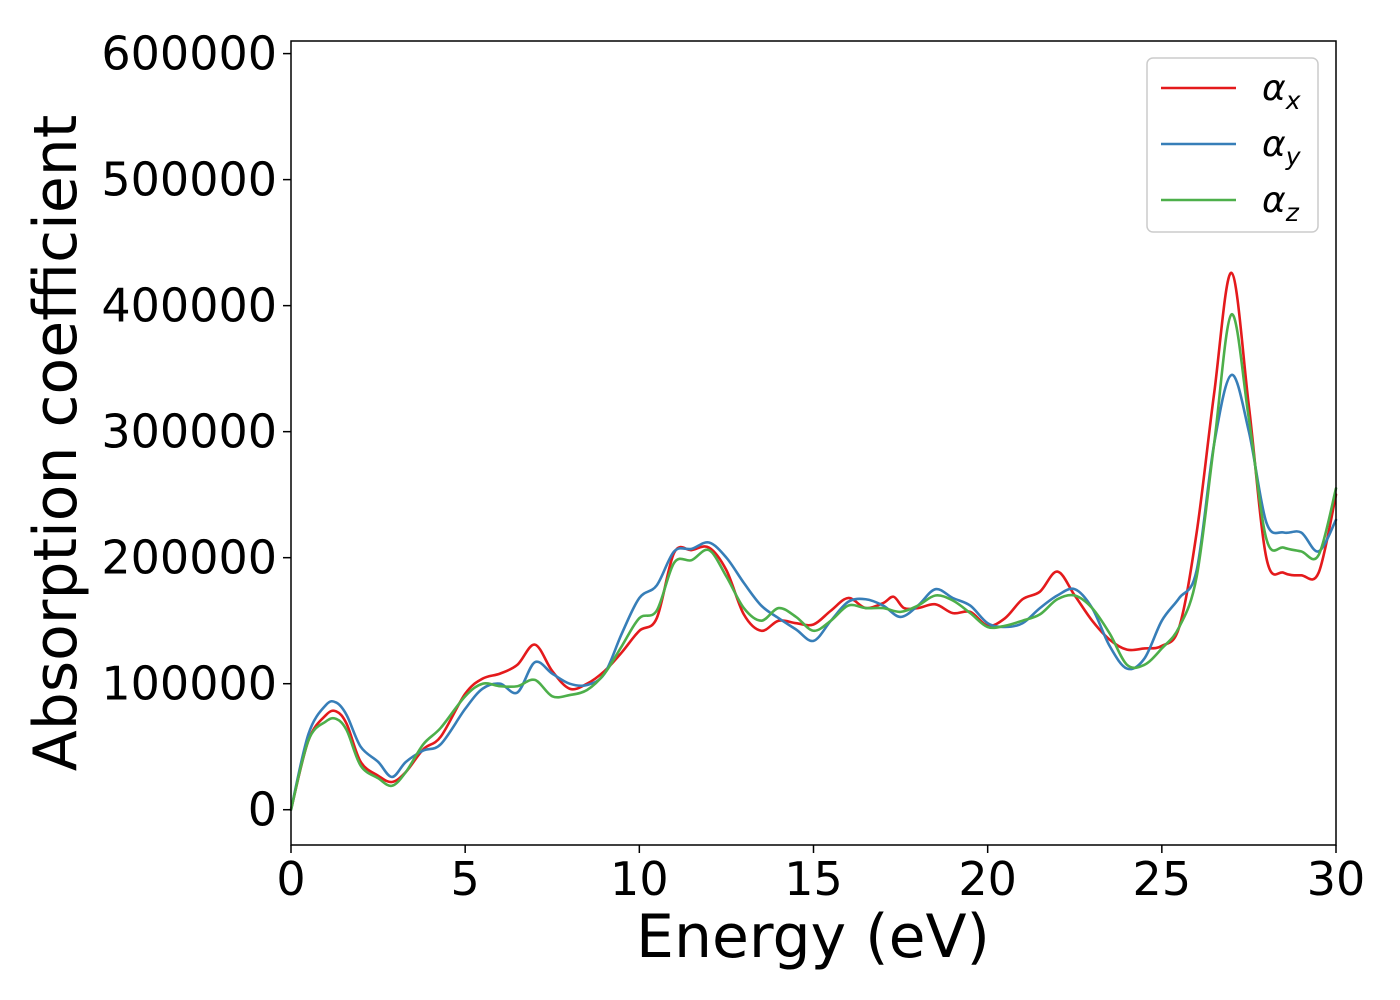 This screenshot has width=1400, height=1000. Describe the element at coordinates (189, 432) in the screenshot. I see `y-tick-label: 300000` at that location.